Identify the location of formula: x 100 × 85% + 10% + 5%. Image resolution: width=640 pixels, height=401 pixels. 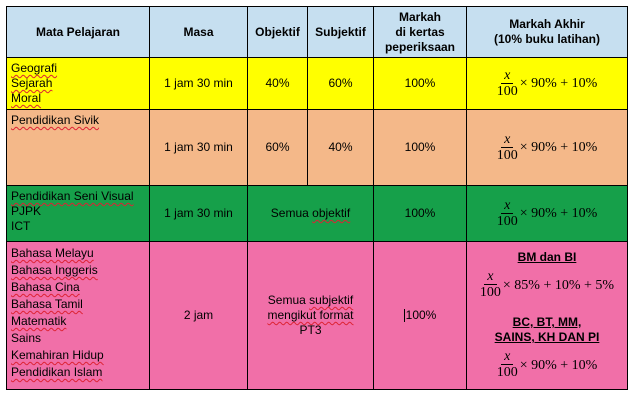
(547, 284).